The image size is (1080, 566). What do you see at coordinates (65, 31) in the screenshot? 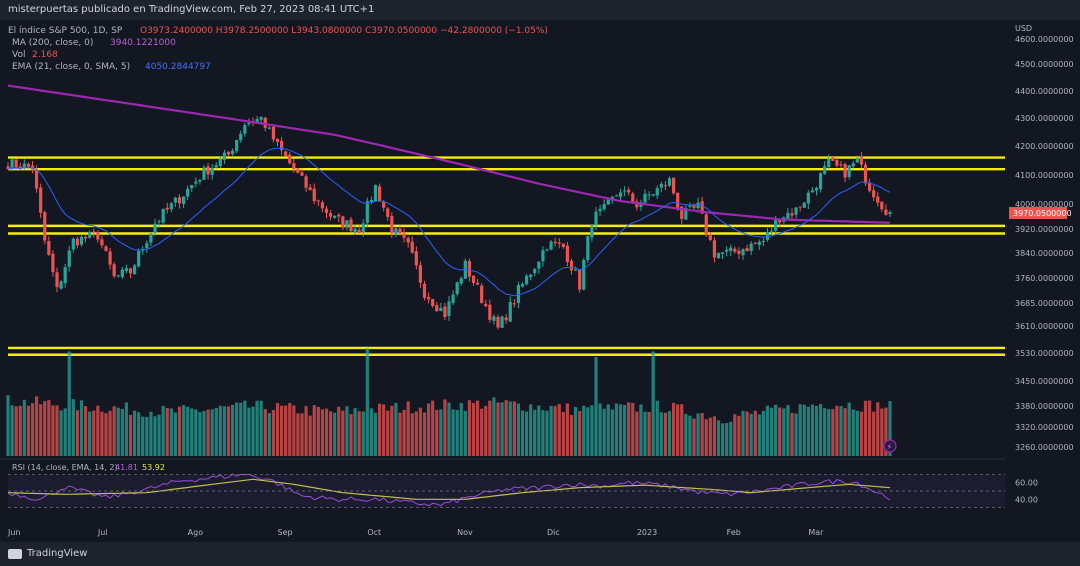
I see `legend-symbol: El índice S&P 500, 1D, SP` at bounding box center [65, 31].